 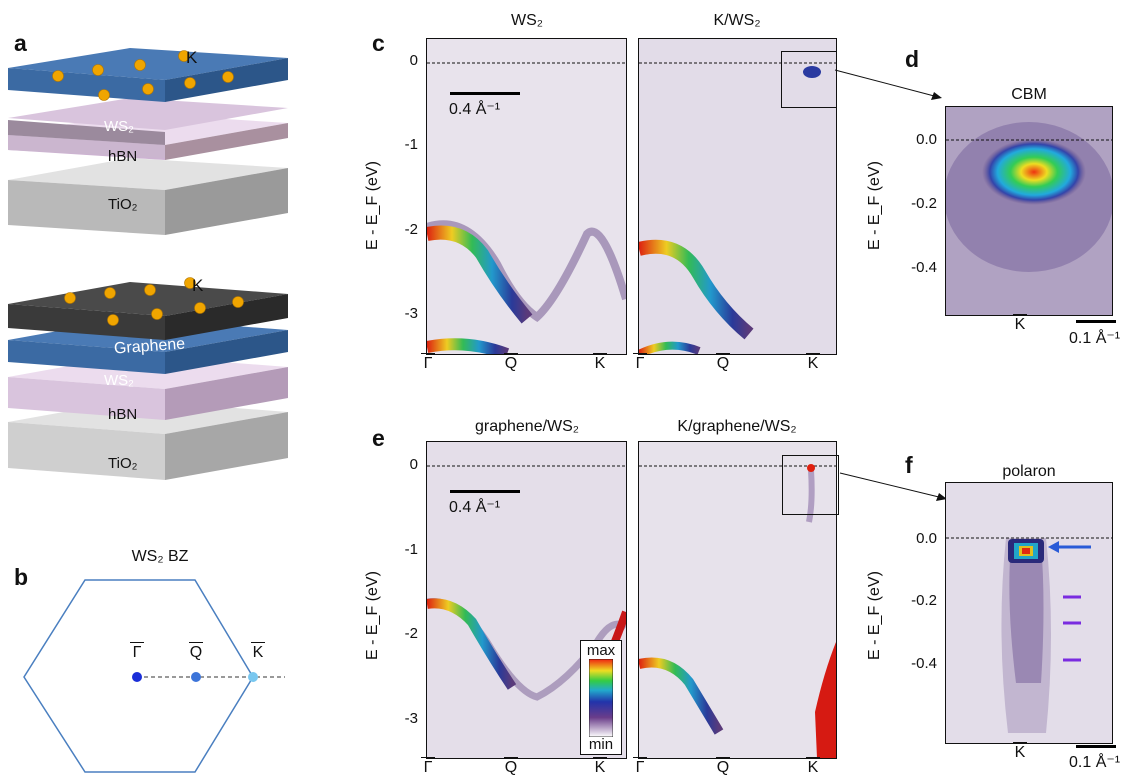 I want to click on c-cbm-box, so click(x=809, y=79).